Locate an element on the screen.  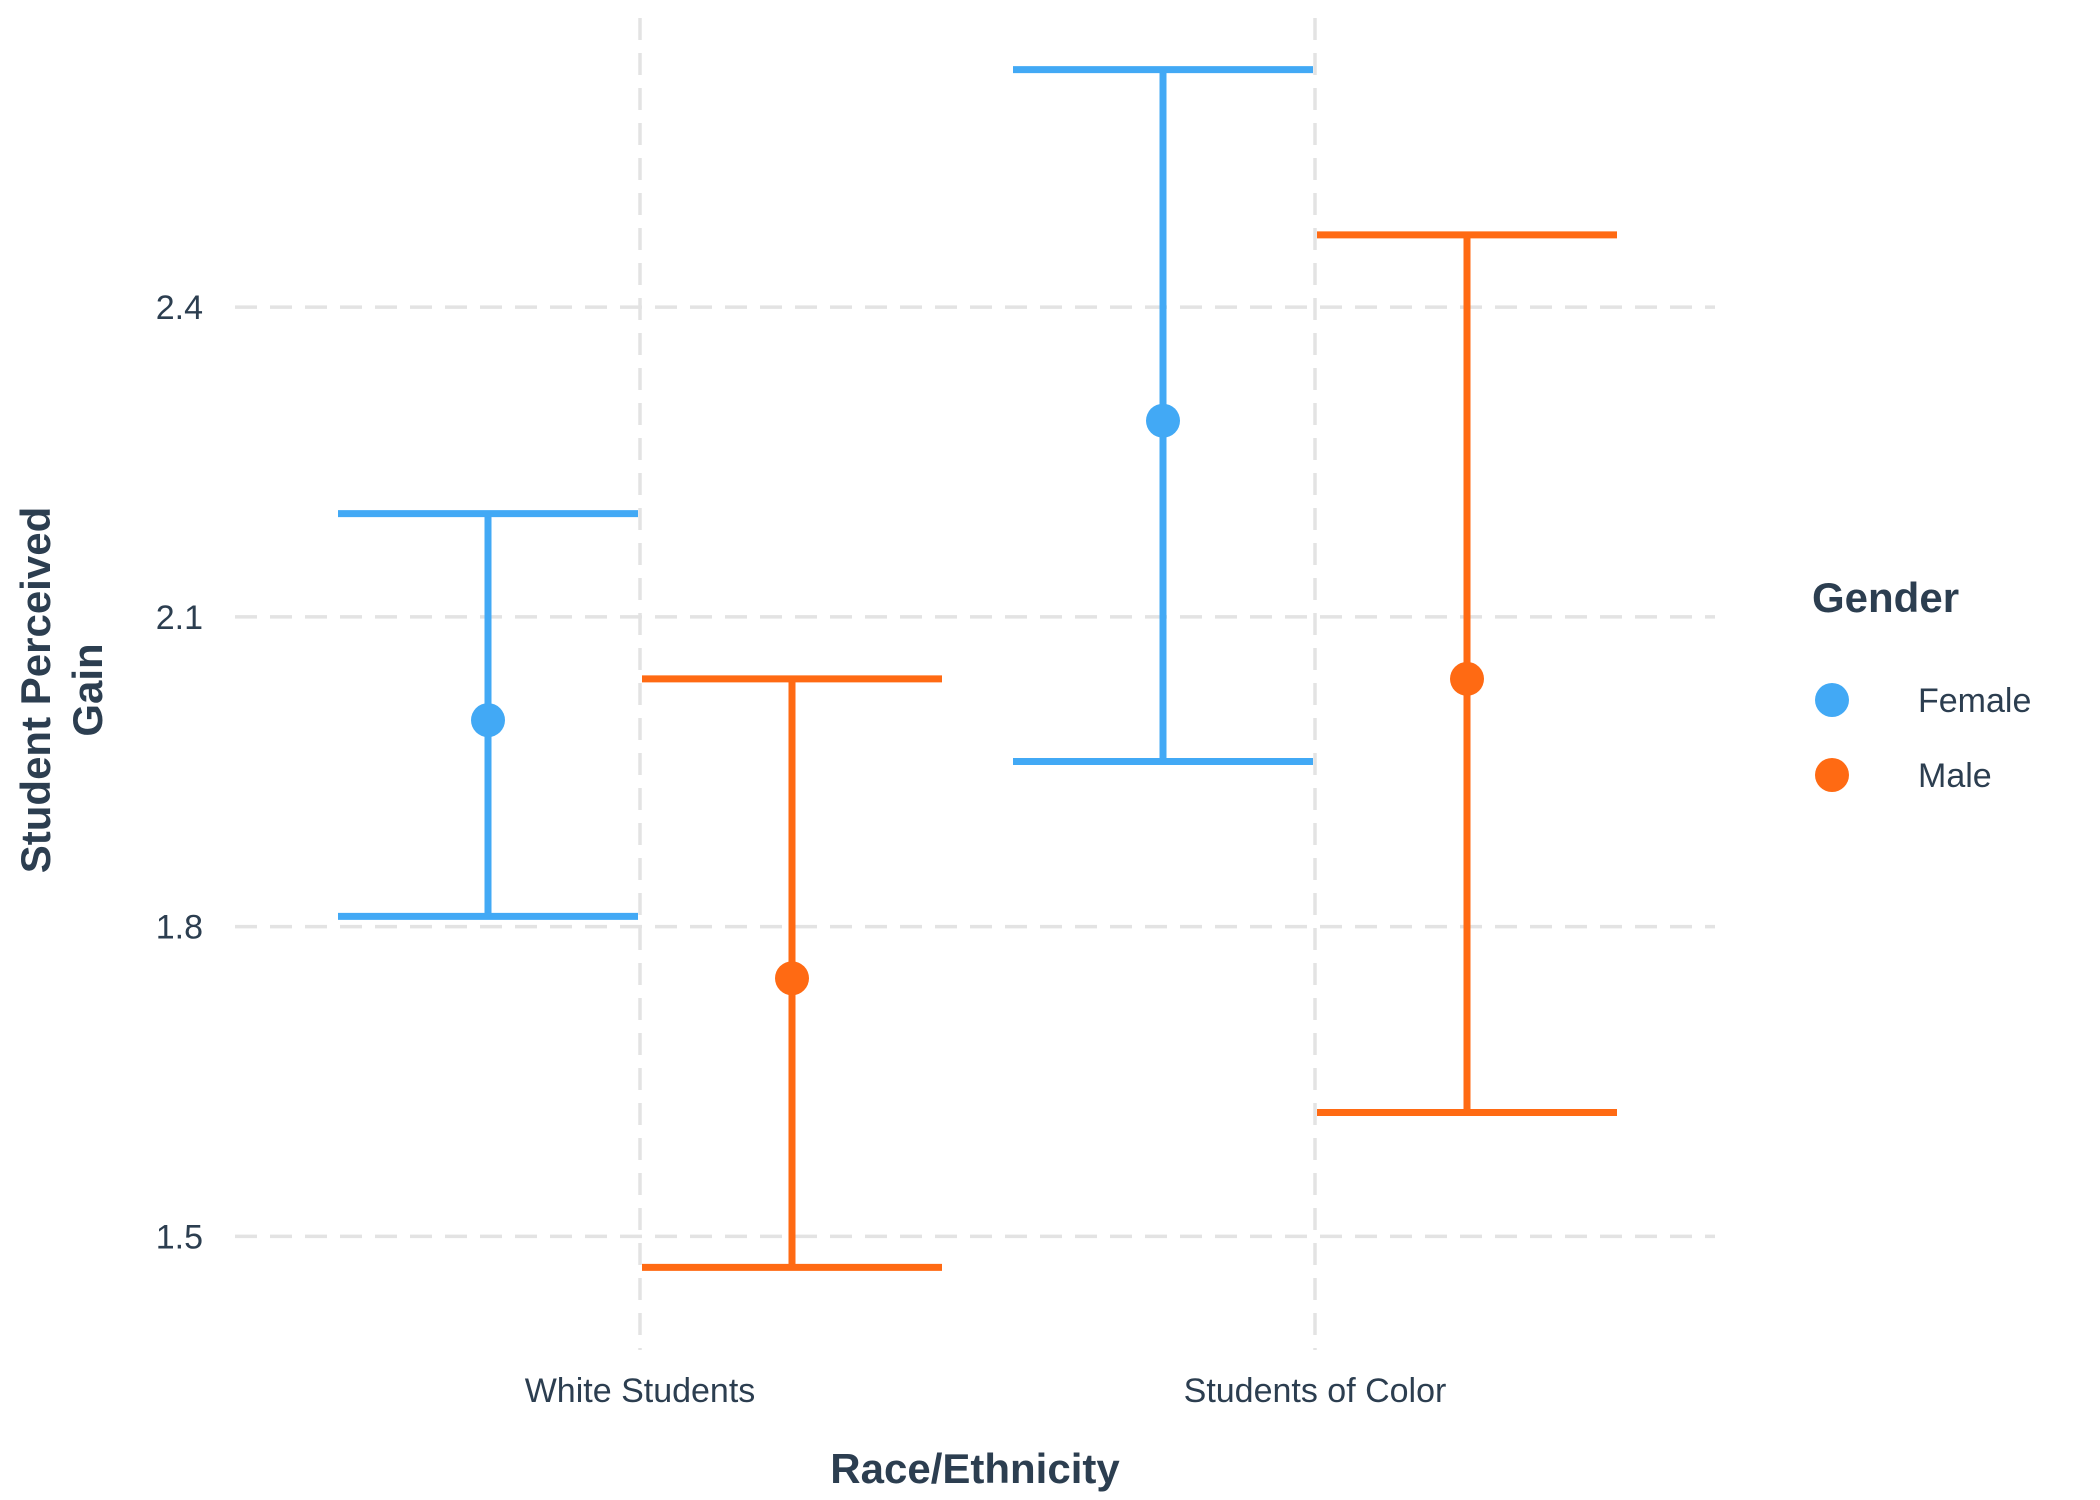
y-tick-label: 2.4 is located at coordinates (179, 308).